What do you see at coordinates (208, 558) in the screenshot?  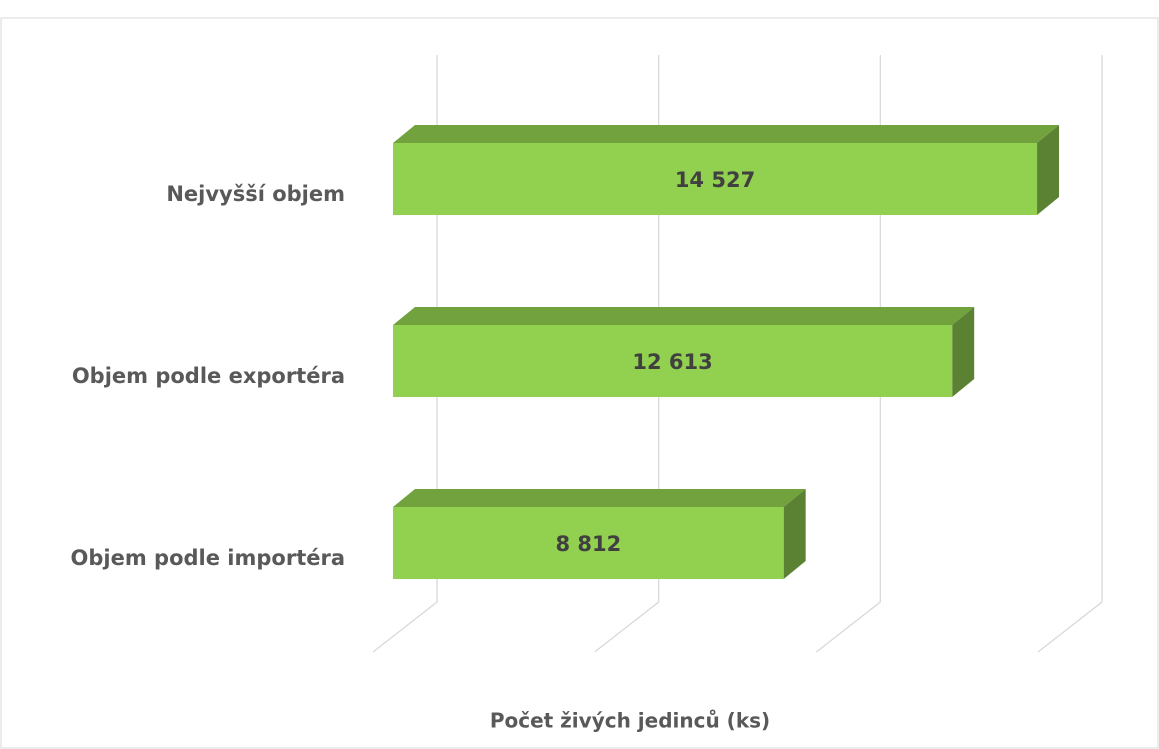 I see `category-label: Objem podle importéra` at bounding box center [208, 558].